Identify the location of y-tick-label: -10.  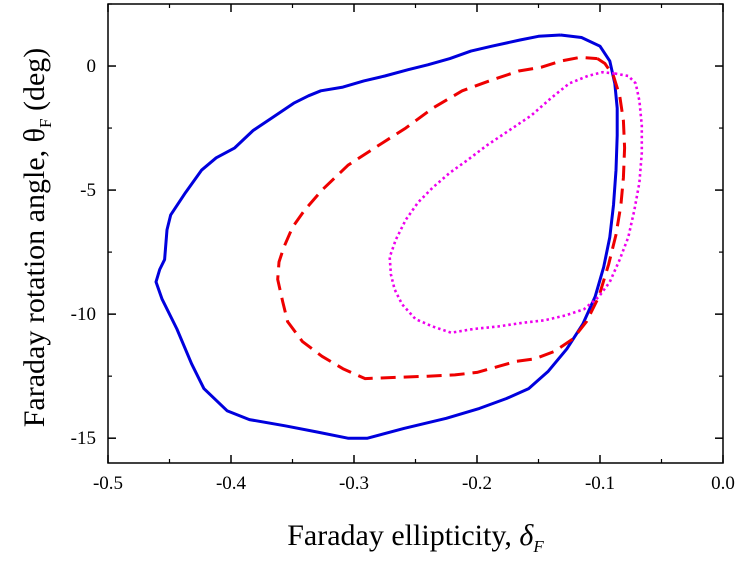
(83, 314).